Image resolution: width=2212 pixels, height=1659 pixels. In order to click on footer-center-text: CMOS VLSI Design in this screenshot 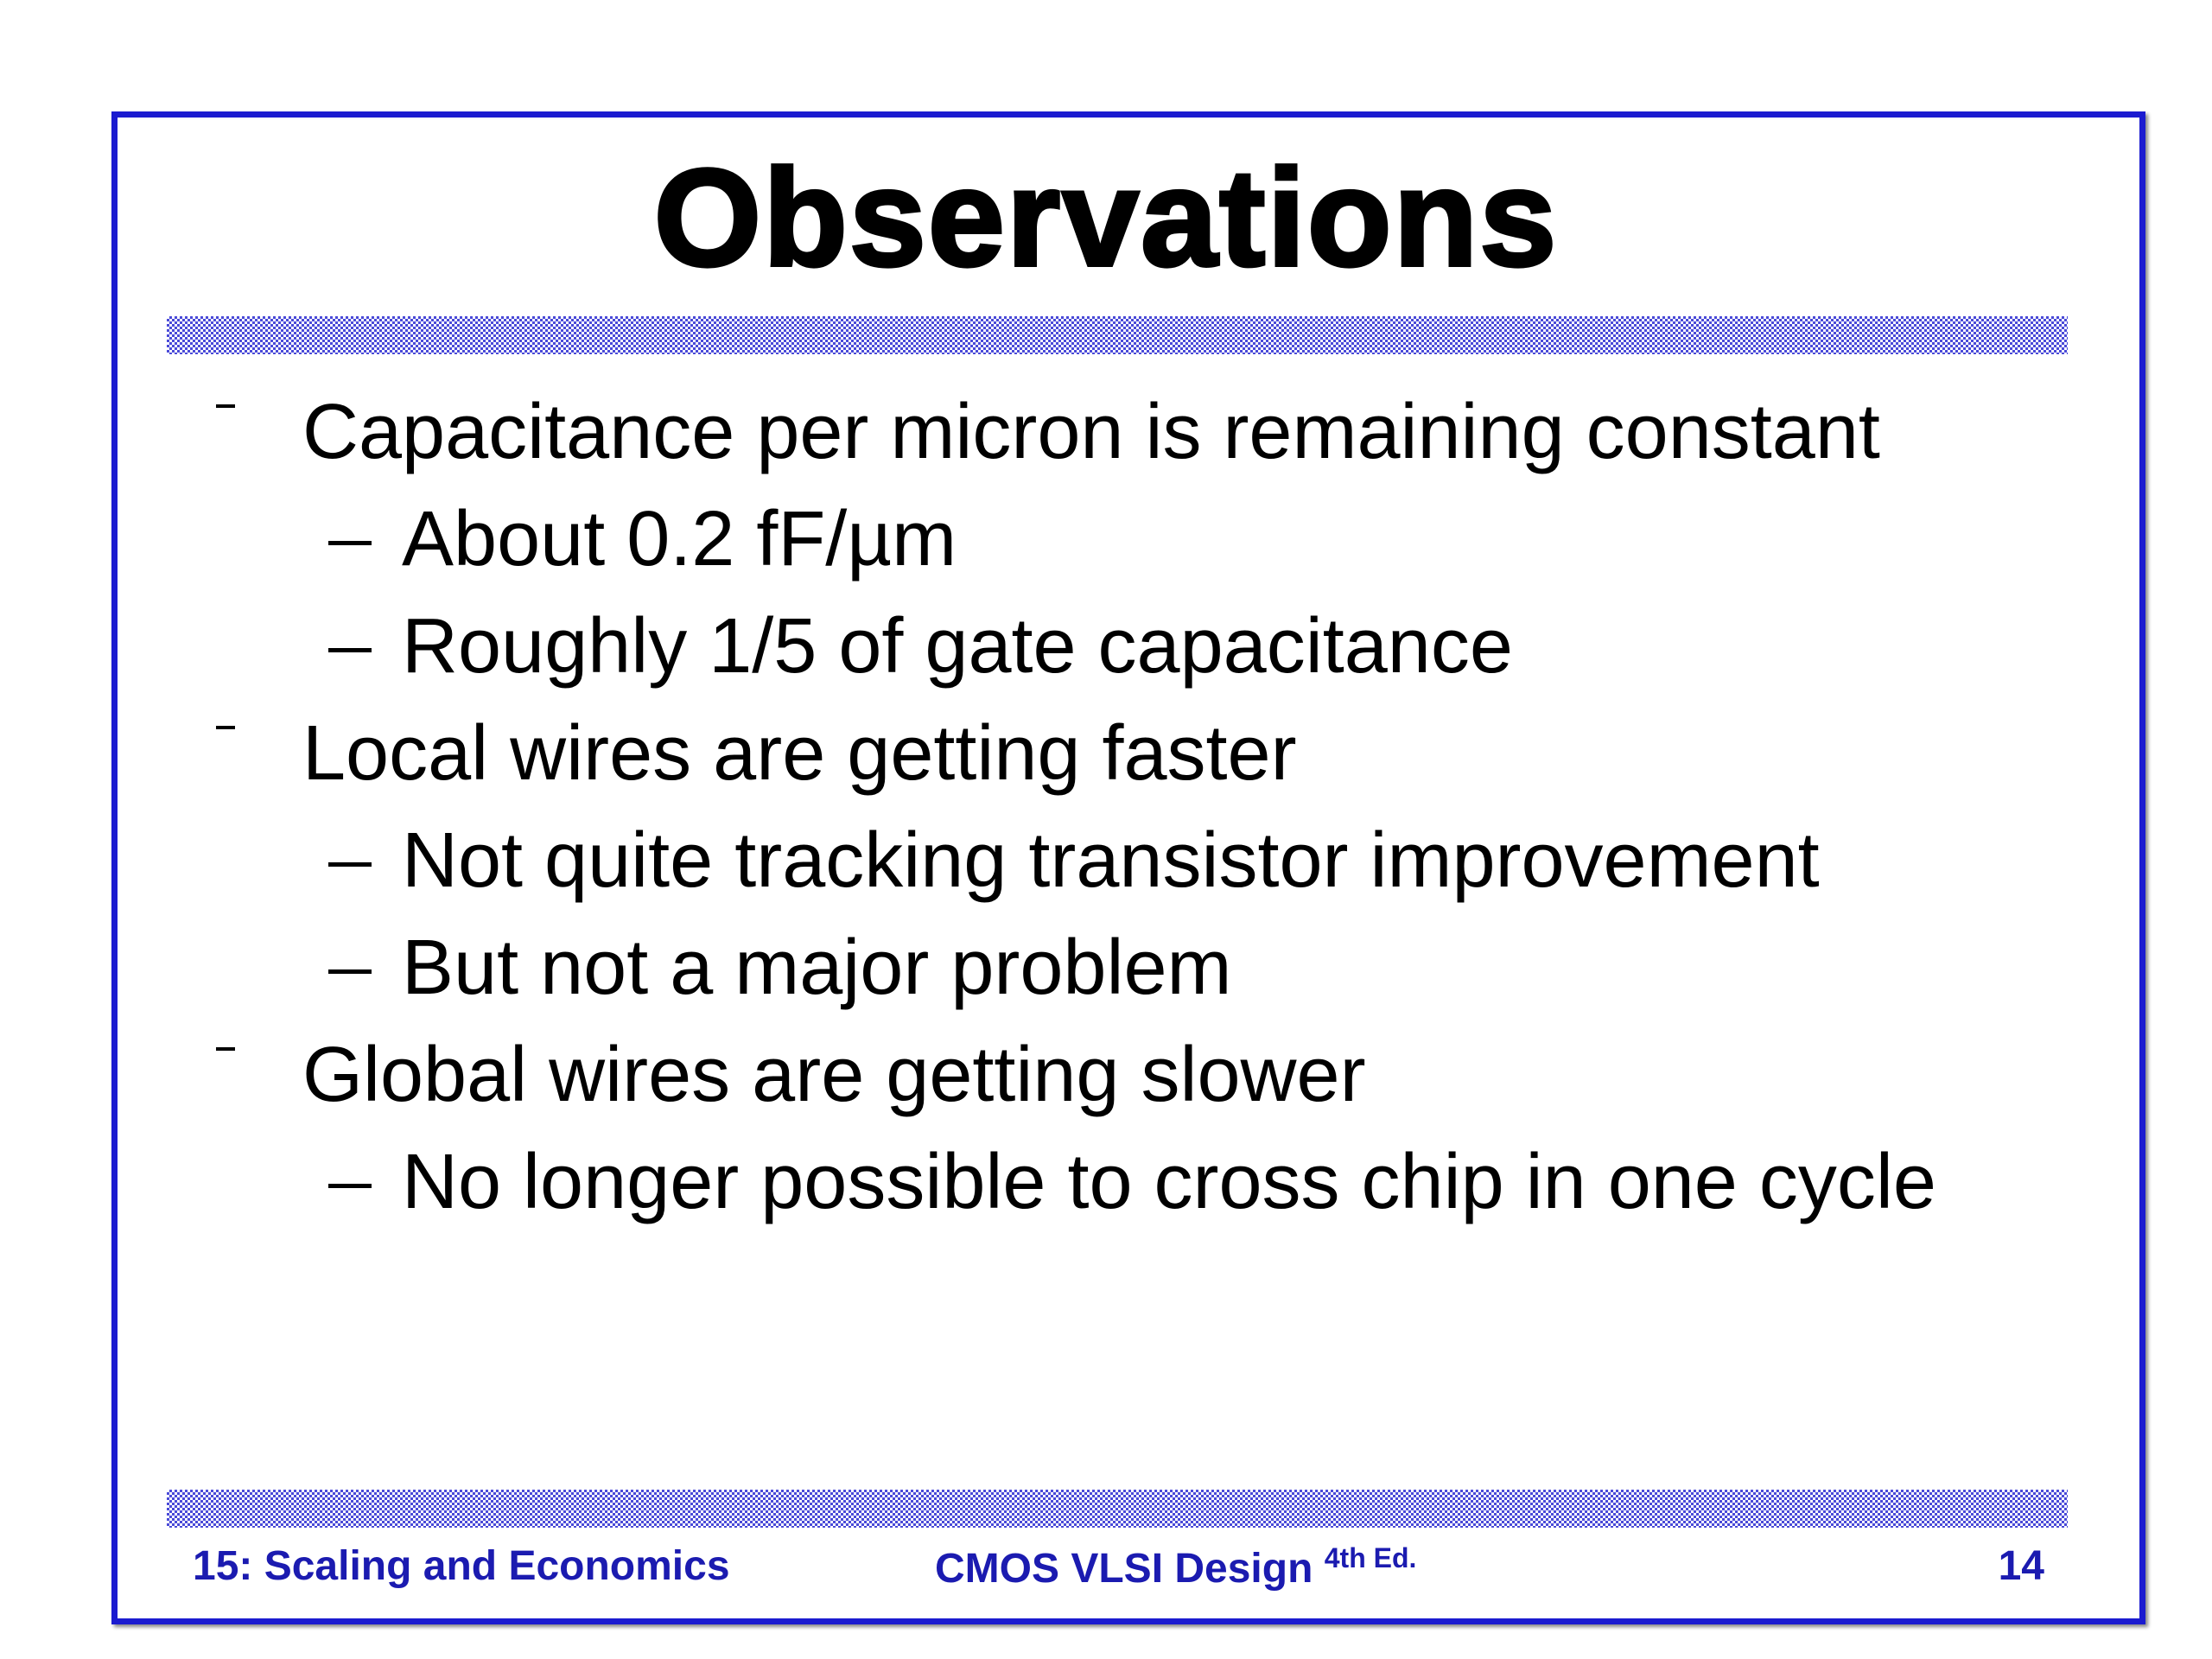, I will do `click(1124, 1569)`.